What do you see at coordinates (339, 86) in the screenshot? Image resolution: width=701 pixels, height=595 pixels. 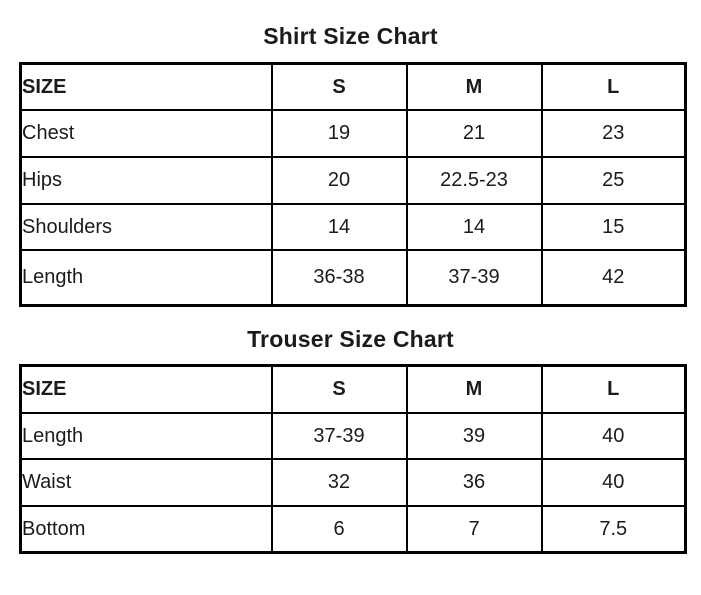 I see `shirt-column-header-s: S` at bounding box center [339, 86].